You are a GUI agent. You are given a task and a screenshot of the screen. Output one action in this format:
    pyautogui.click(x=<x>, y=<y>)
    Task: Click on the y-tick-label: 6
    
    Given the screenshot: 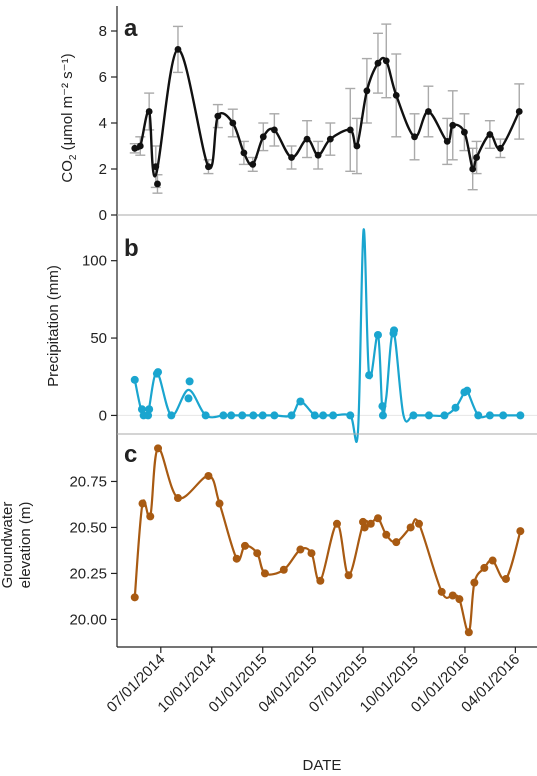 What is the action you would take?
    pyautogui.click(x=103, y=77)
    